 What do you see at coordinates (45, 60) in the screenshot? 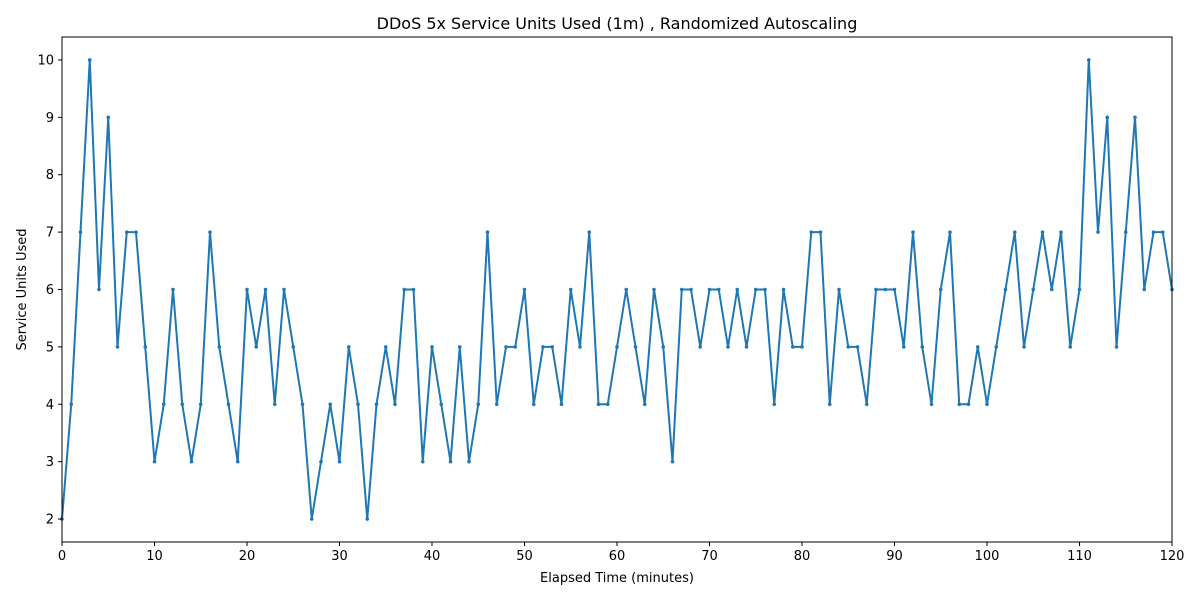
I see `y-tick-label: 10` at bounding box center [45, 60].